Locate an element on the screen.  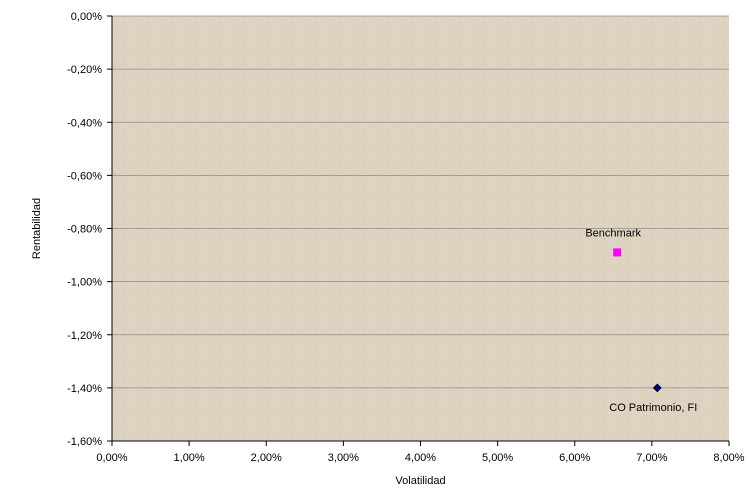
point-co-patrimonio-fi is located at coordinates (657, 388).